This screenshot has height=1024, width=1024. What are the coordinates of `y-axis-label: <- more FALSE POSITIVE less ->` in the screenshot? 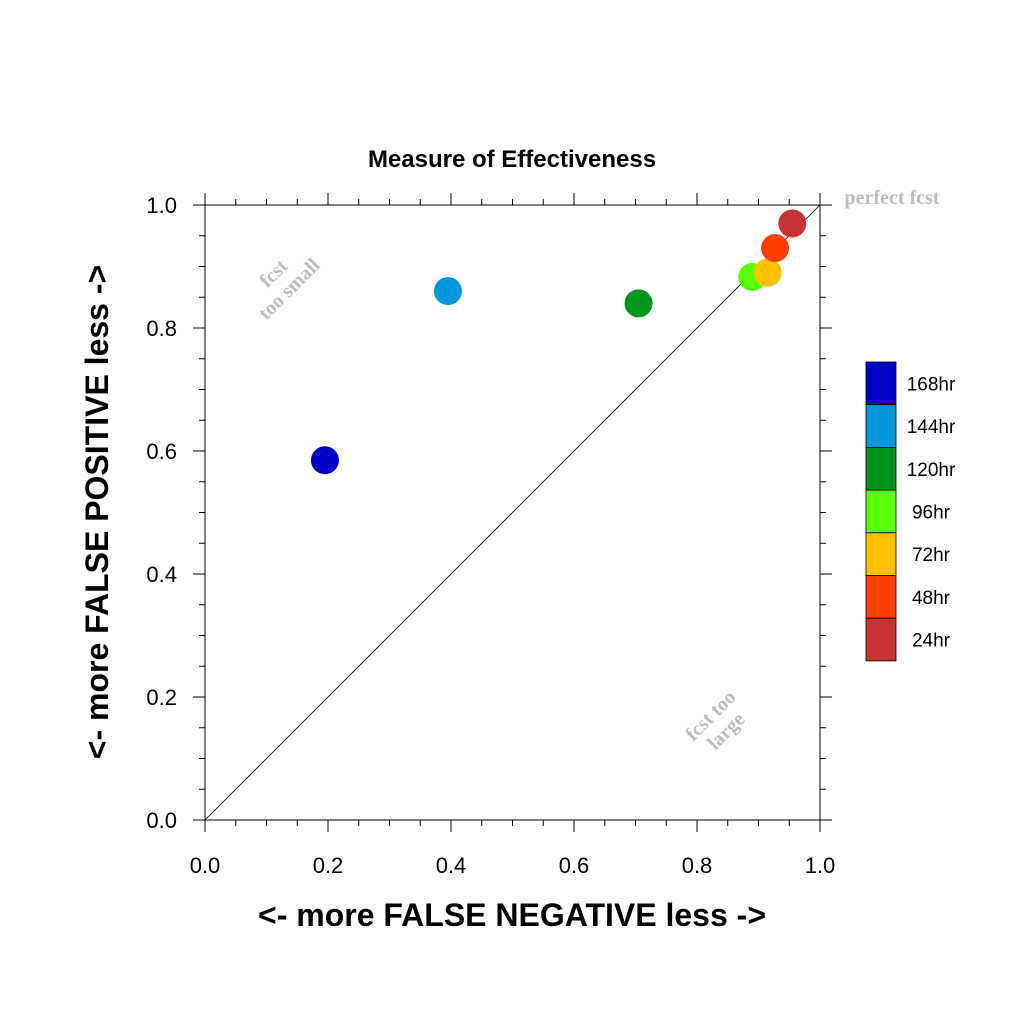 It's located at (97, 512).